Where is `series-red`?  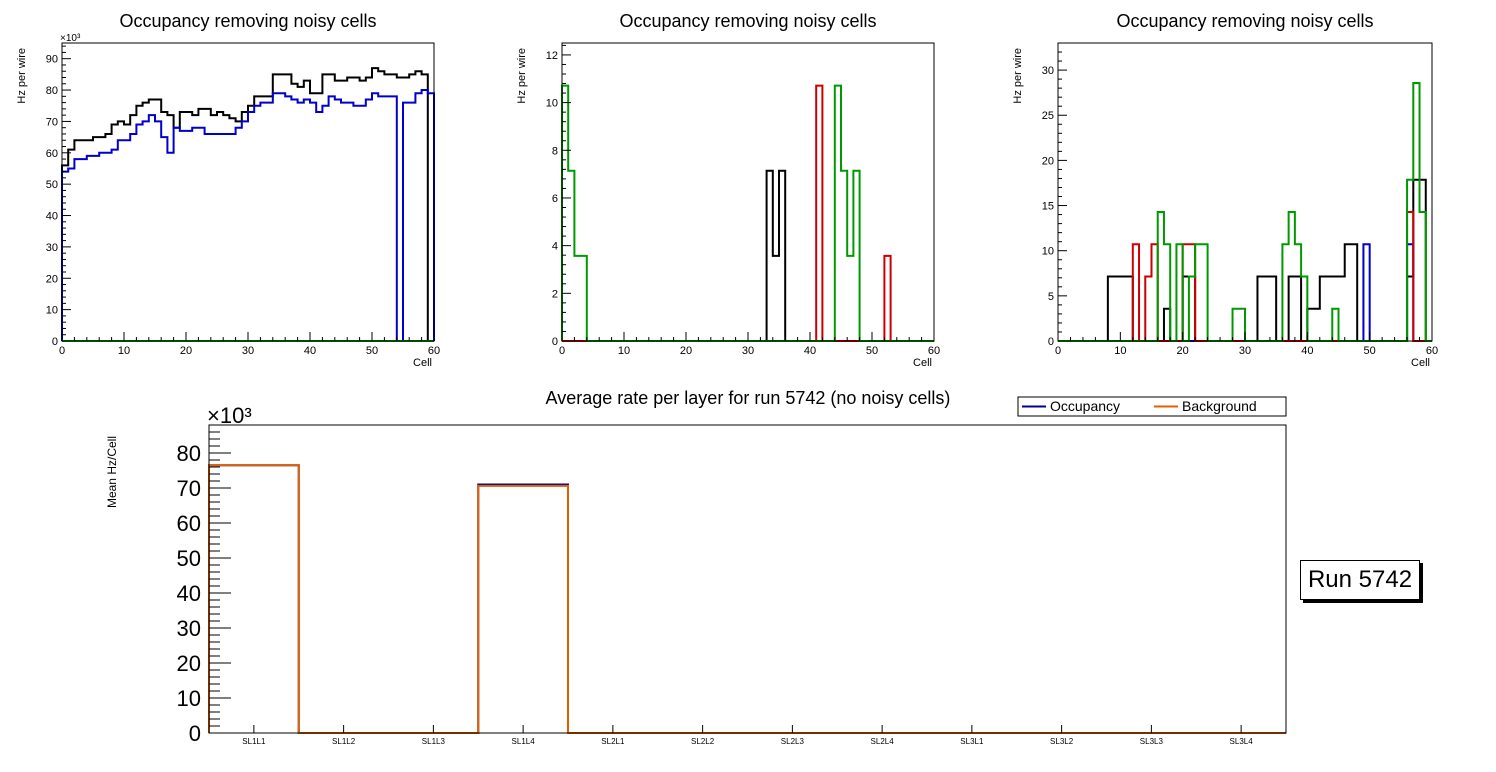 series-red is located at coordinates (748, 213).